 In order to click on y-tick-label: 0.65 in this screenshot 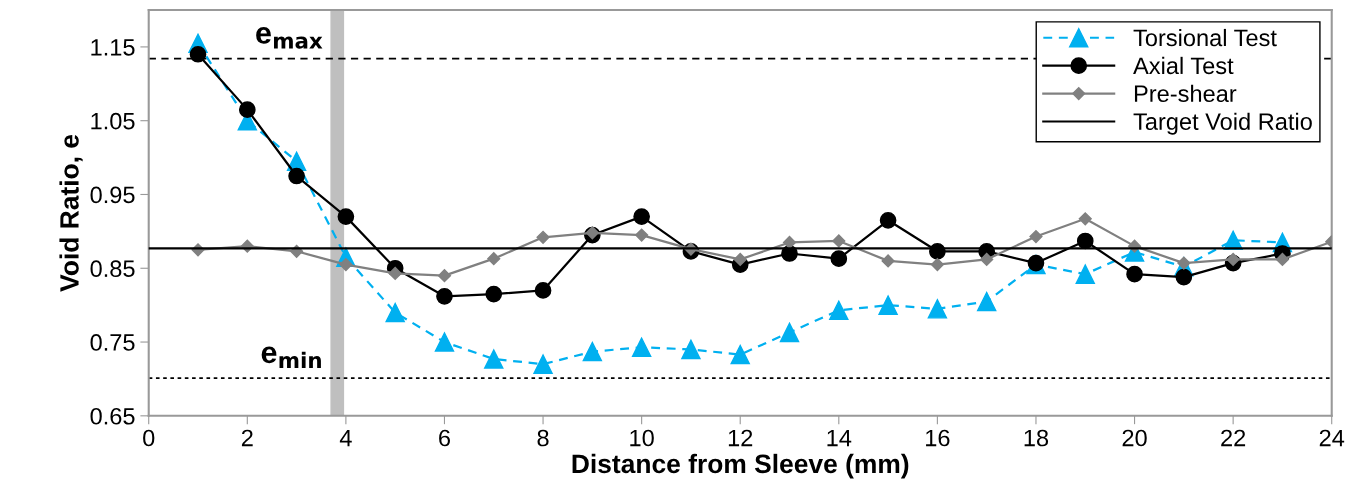, I will do `click(112, 416)`.